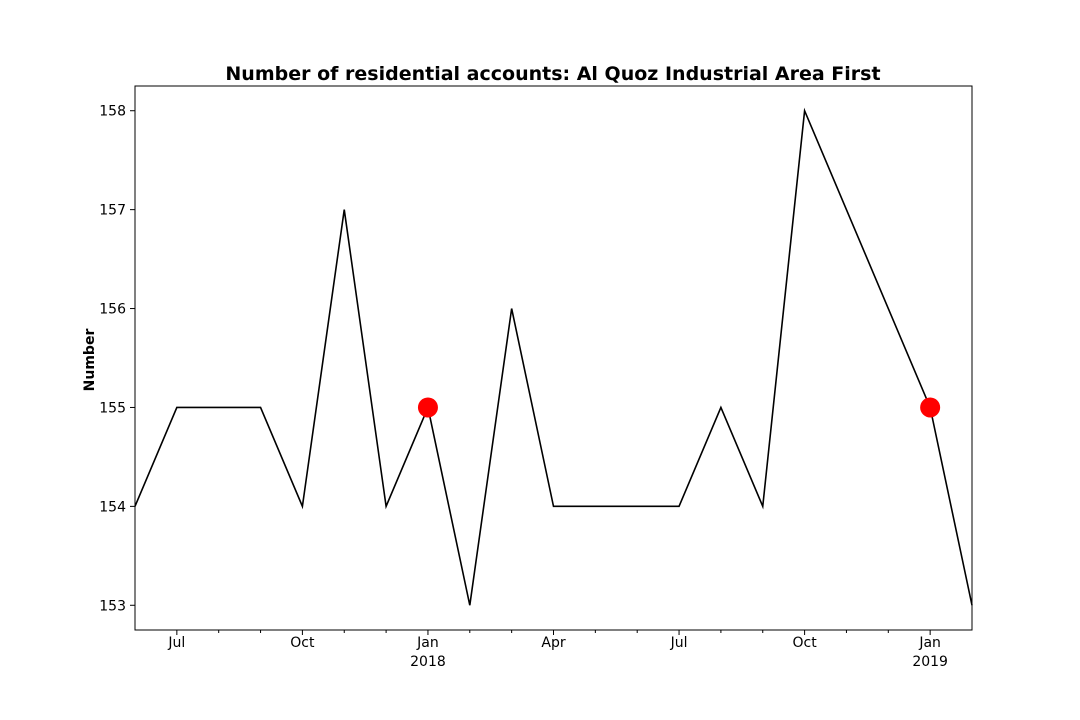  What do you see at coordinates (679, 643) in the screenshot?
I see `x-tick-label-4: Jul` at bounding box center [679, 643].